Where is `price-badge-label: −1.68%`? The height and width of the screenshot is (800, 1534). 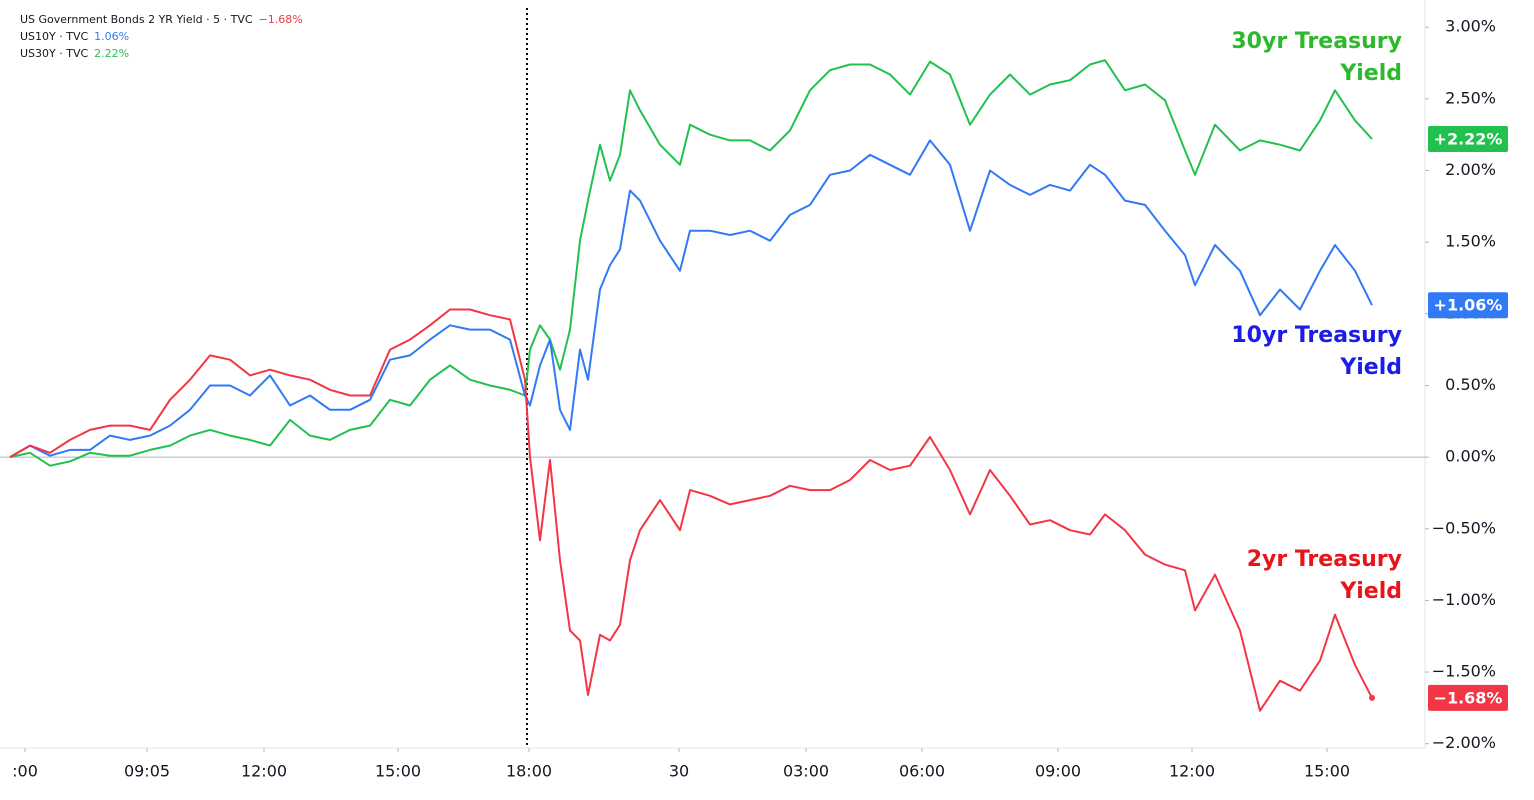 price-badge-label: −1.68% is located at coordinates (1468, 697).